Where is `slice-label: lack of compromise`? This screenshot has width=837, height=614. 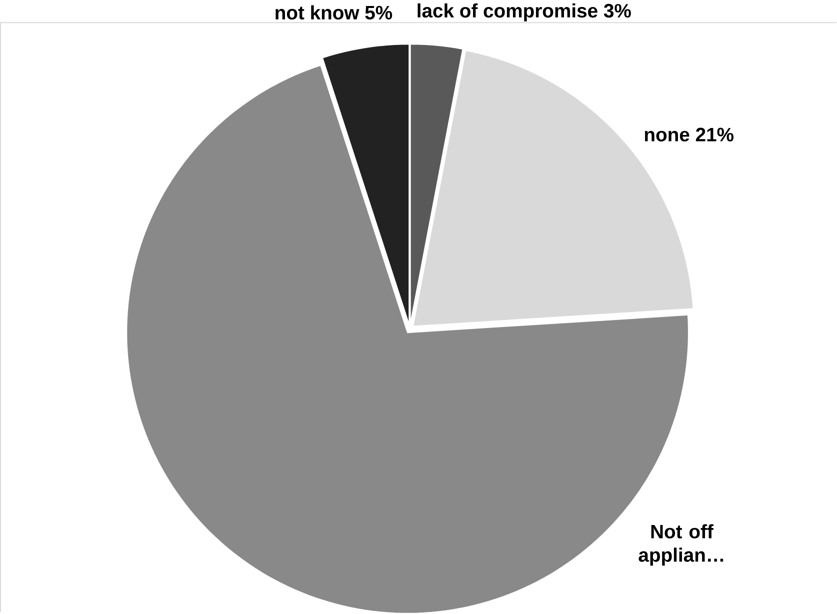 slice-label: lack of compromise is located at coordinates (508, 12).